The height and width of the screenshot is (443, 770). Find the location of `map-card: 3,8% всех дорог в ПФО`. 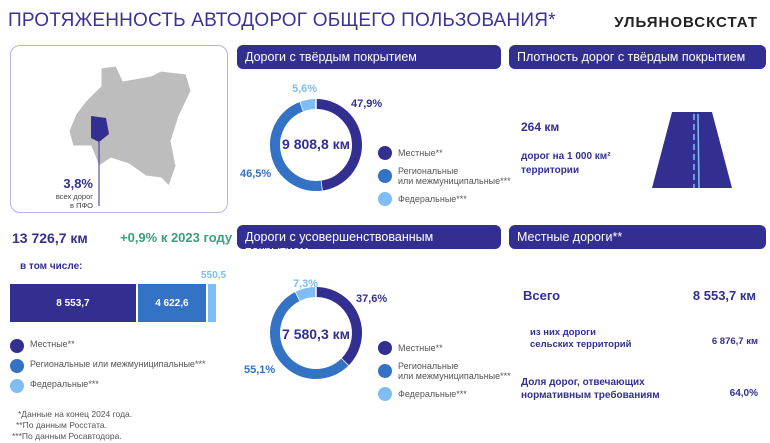

map-card: 3,8% всех дорог в ПФО is located at coordinates (119, 129).